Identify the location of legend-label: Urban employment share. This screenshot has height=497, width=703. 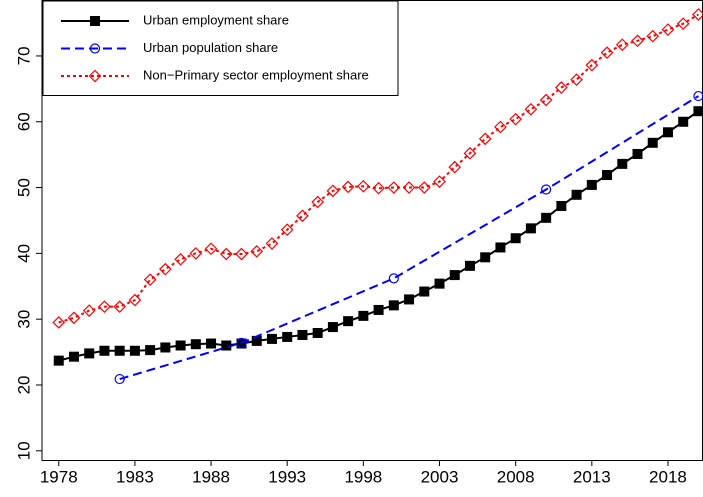
(216, 19).